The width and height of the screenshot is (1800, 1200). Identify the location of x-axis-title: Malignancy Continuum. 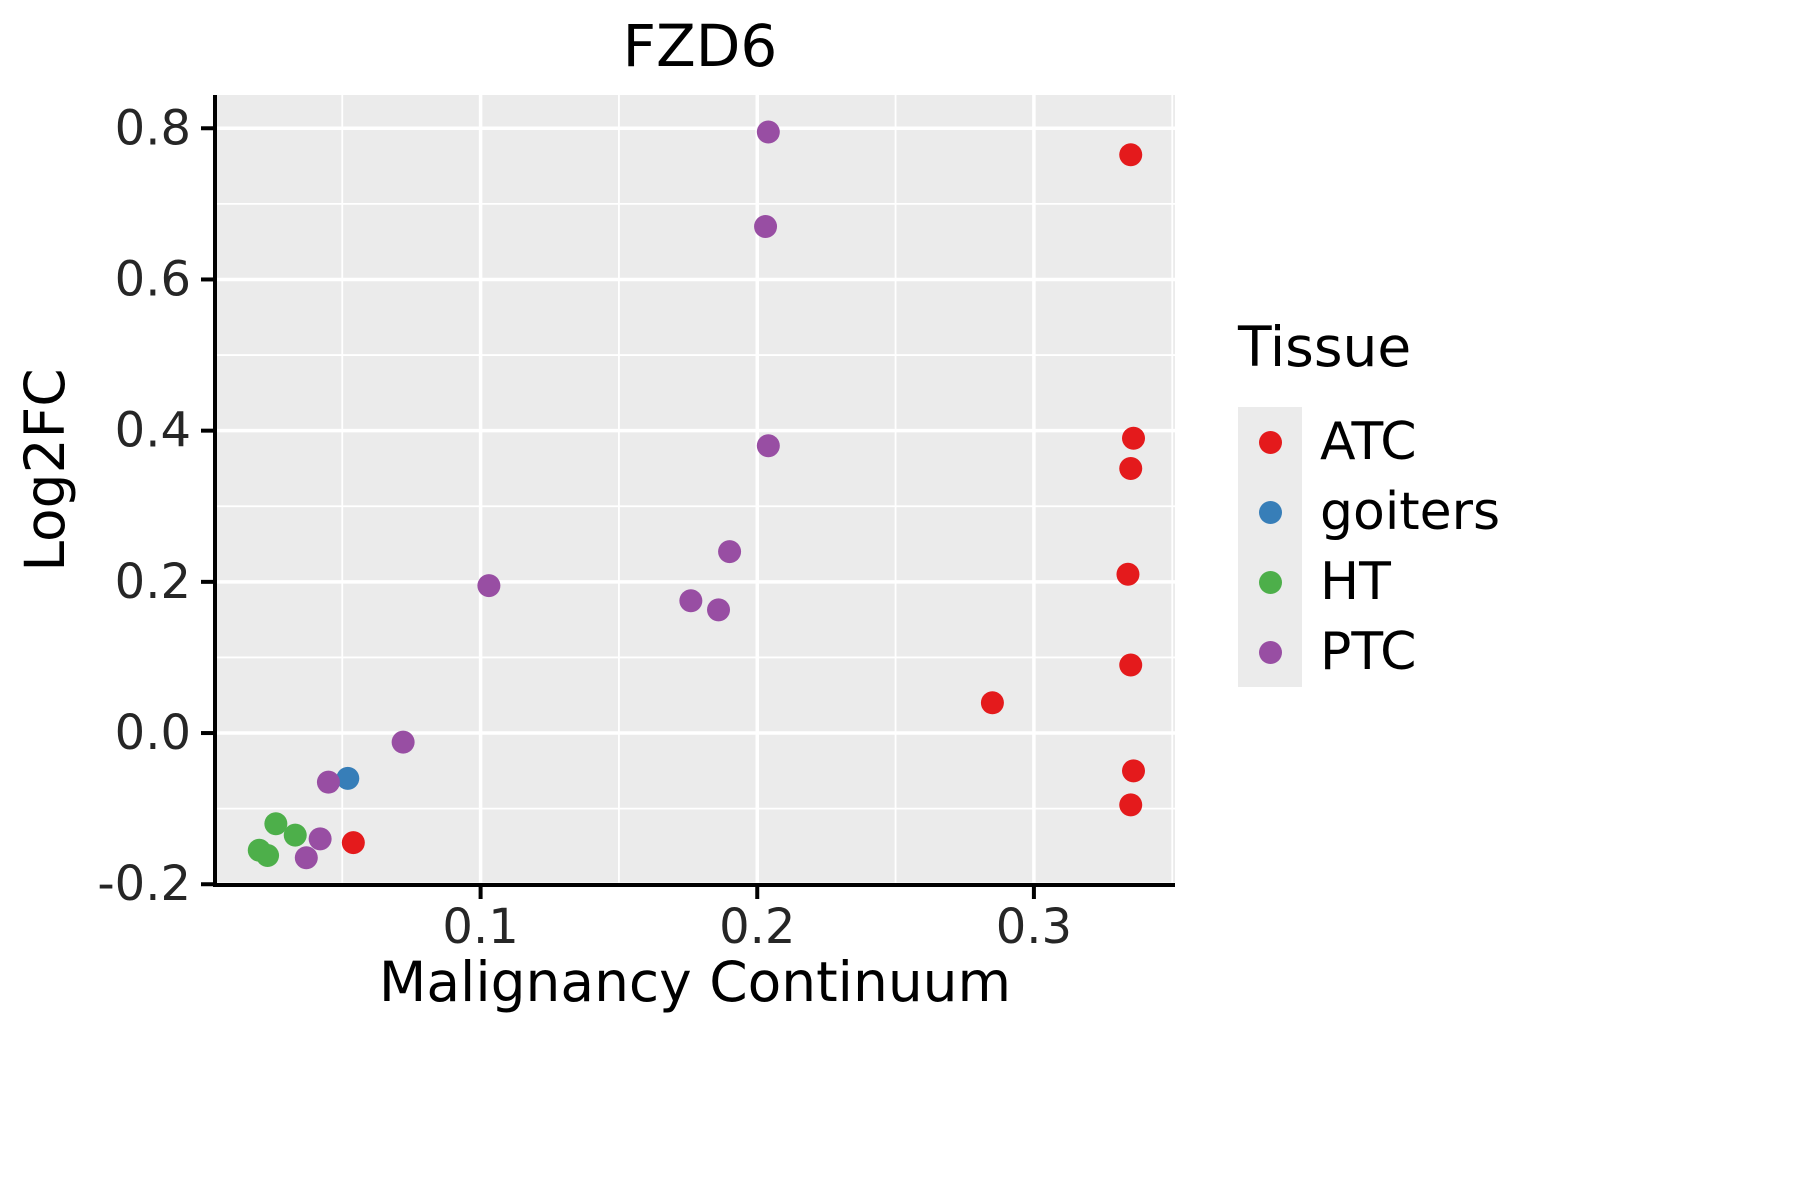
(695, 982).